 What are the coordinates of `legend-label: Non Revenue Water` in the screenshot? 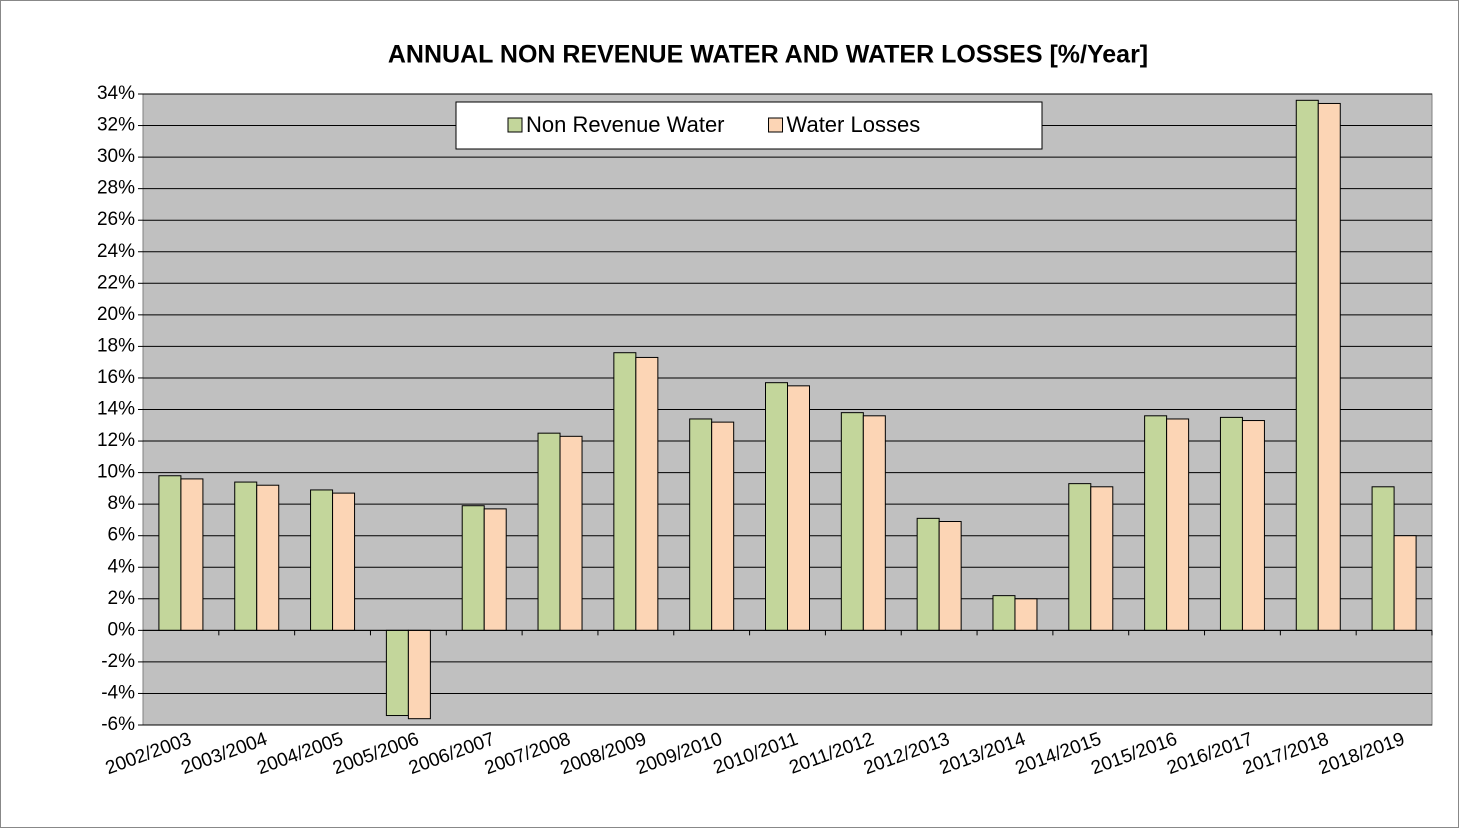 It's located at (625, 124).